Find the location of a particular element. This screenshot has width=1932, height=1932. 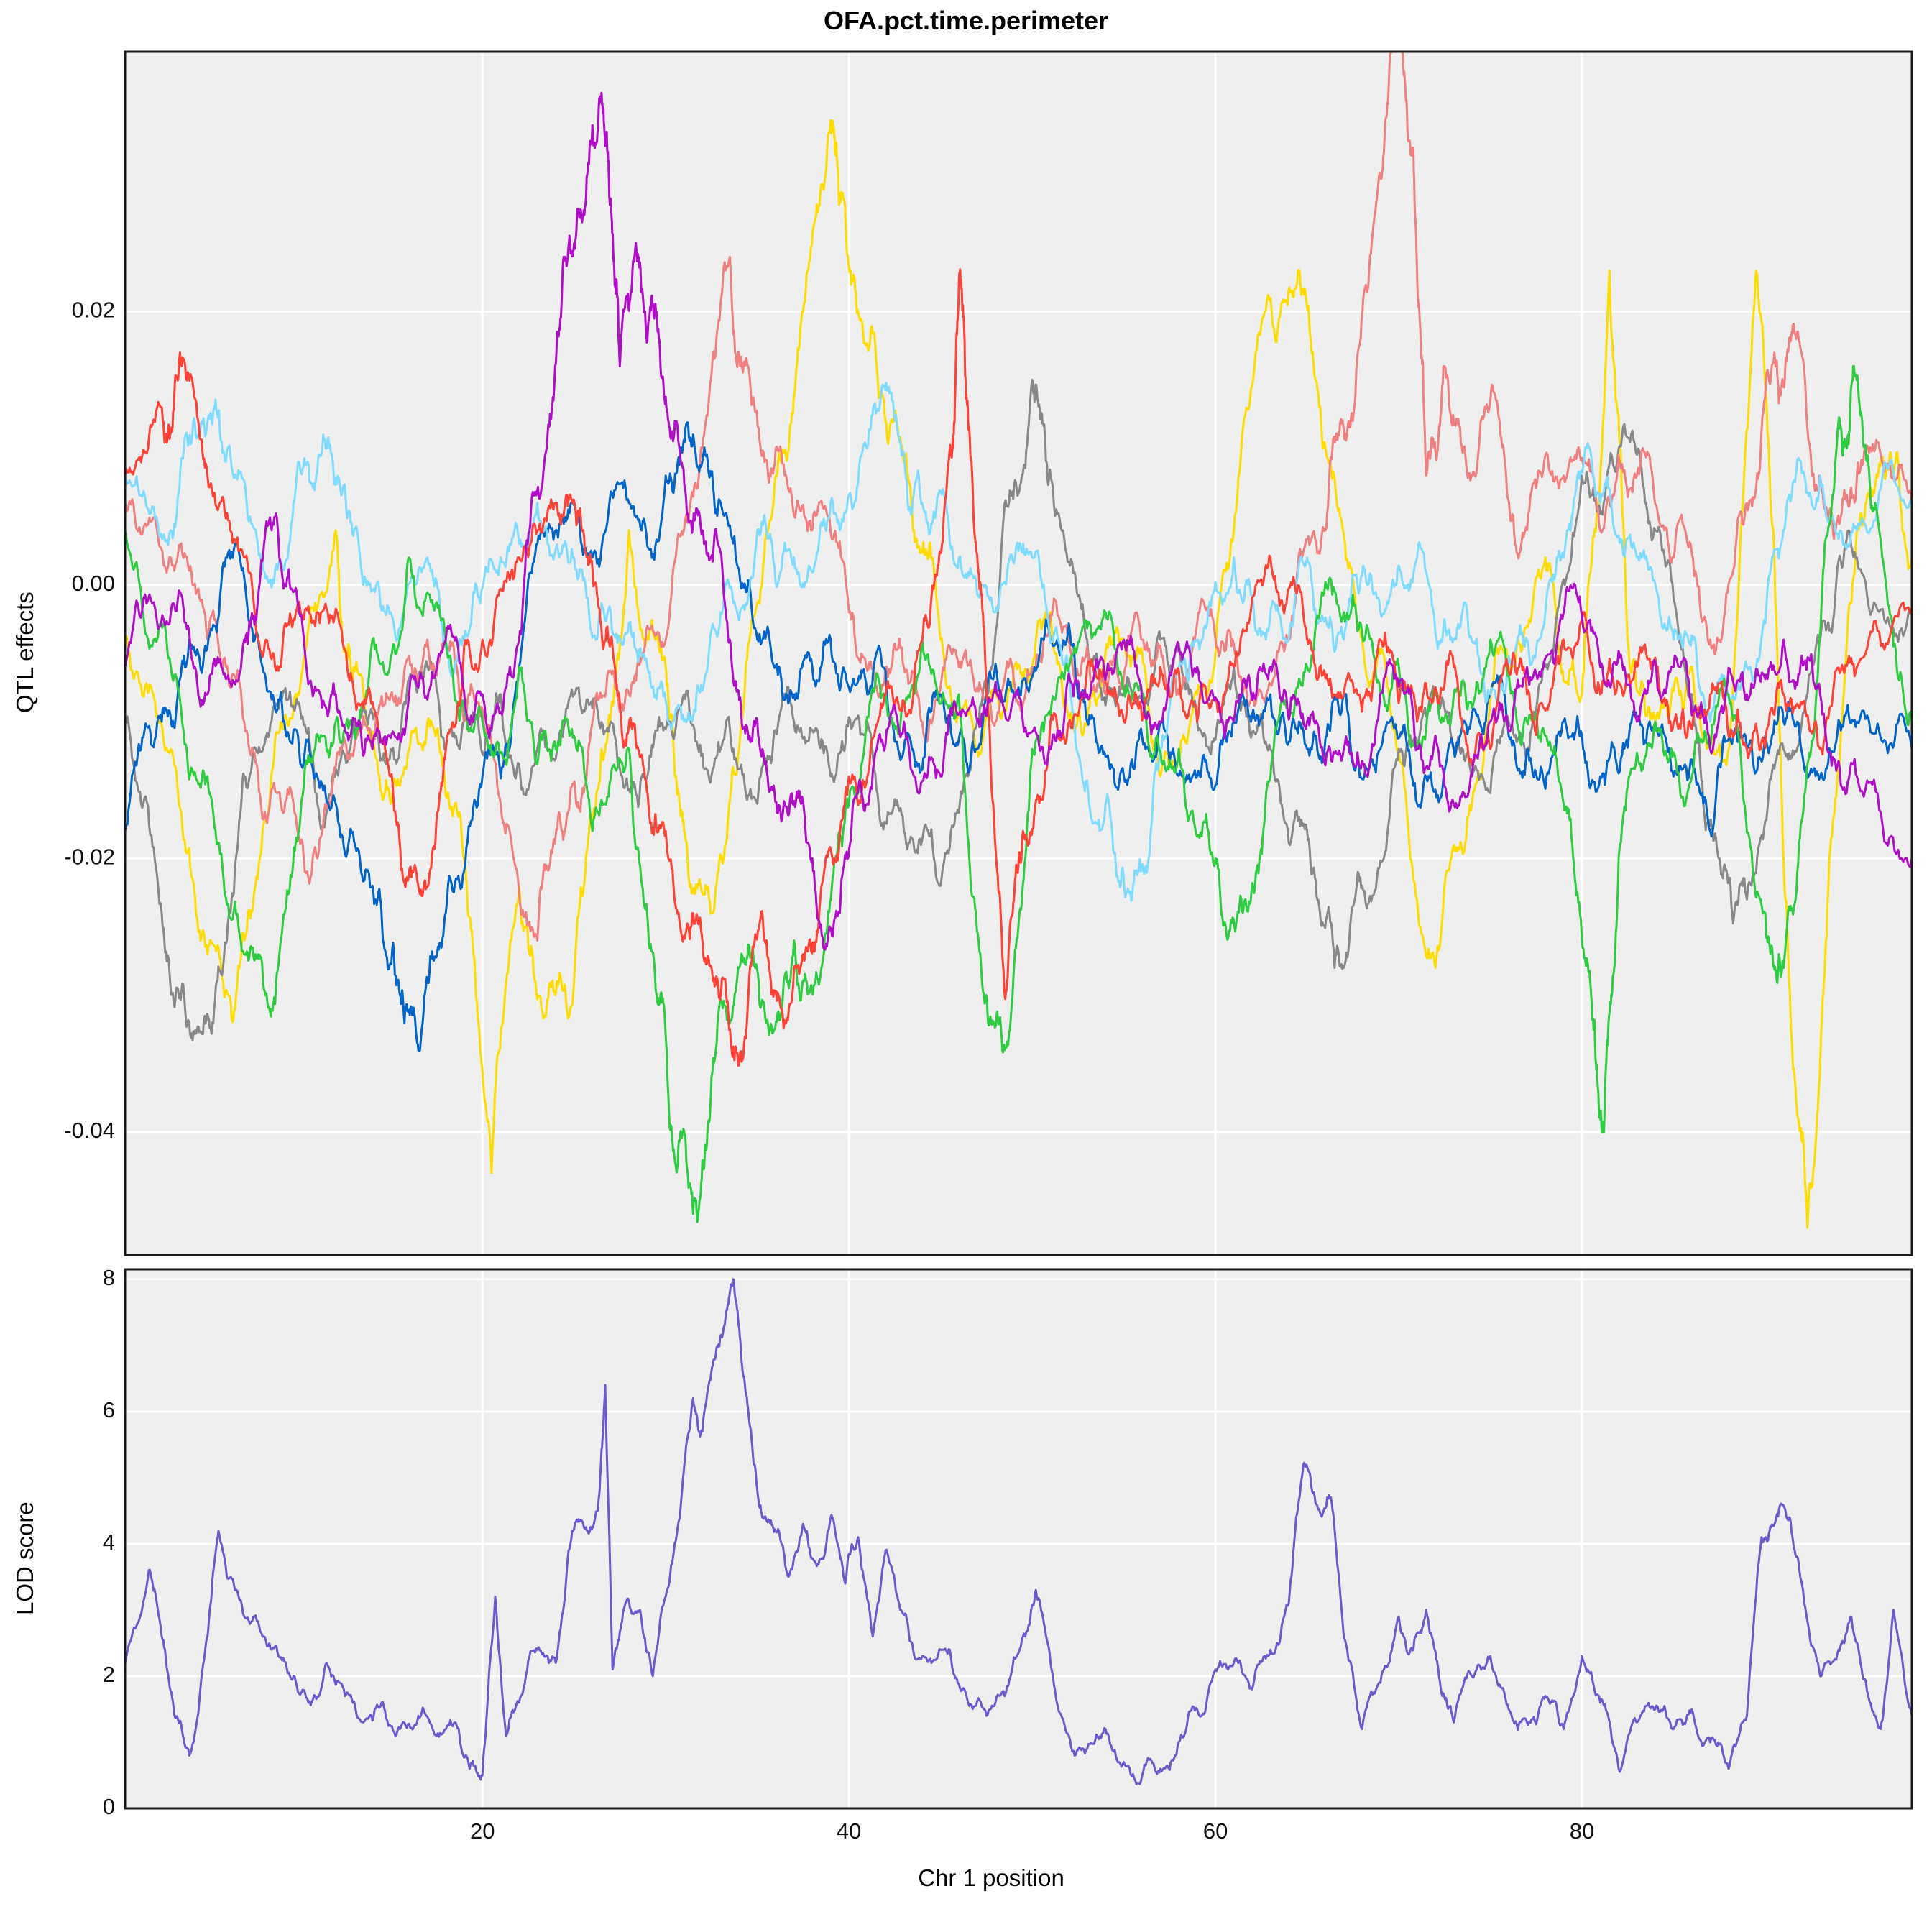

y-tick-label: 0 is located at coordinates (109, 1806).